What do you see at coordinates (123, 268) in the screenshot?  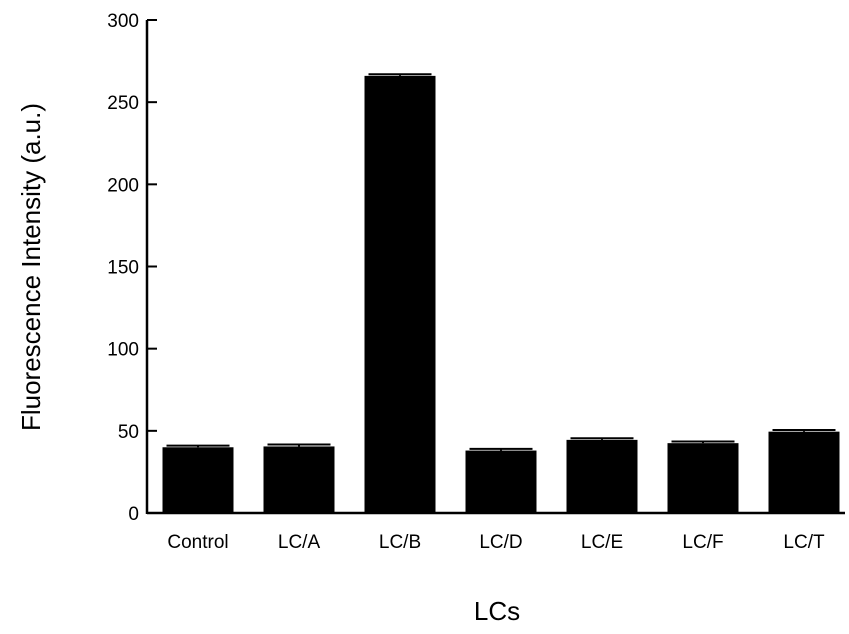 I see `y-tick-label: 150` at bounding box center [123, 268].